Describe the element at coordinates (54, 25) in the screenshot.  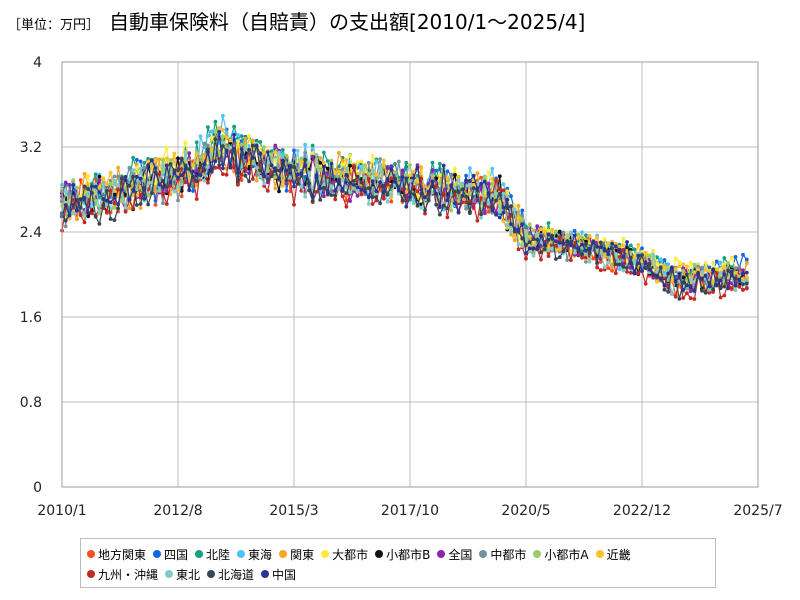
I see `unit-label: ［単位：万円］` at that location.